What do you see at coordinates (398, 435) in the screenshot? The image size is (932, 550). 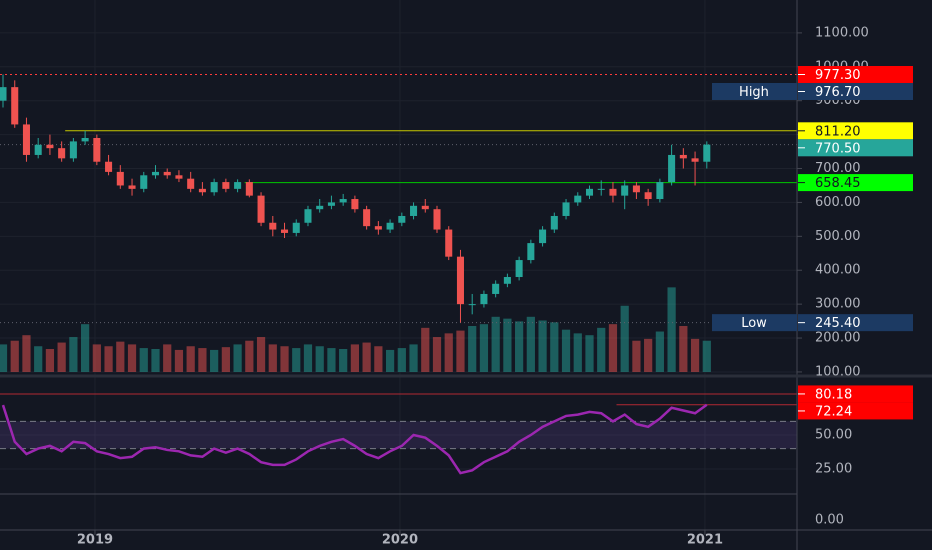 I see `rsi-band` at bounding box center [398, 435].